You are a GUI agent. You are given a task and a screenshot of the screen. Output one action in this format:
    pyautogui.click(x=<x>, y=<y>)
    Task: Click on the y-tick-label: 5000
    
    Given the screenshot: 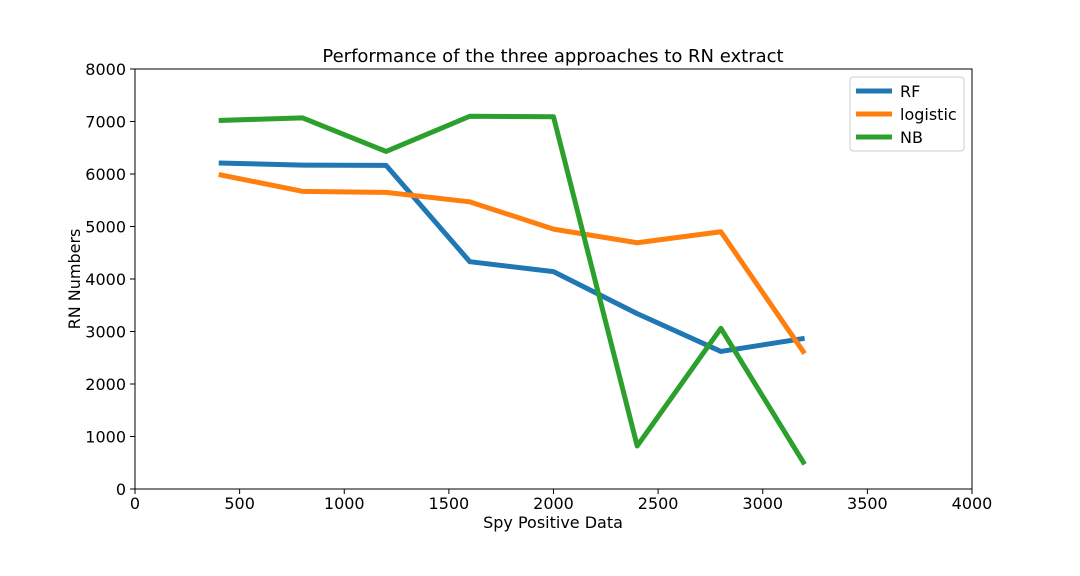 What is the action you would take?
    pyautogui.click(x=105, y=227)
    